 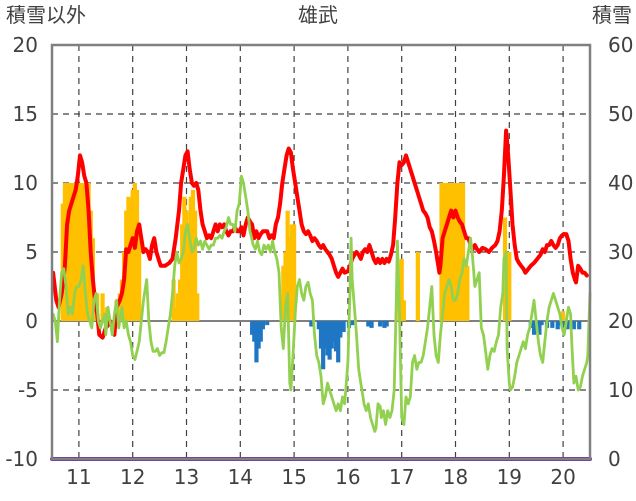 What do you see at coordinates (240, 477) in the screenshot?
I see `x-tick-label: 14` at bounding box center [240, 477].